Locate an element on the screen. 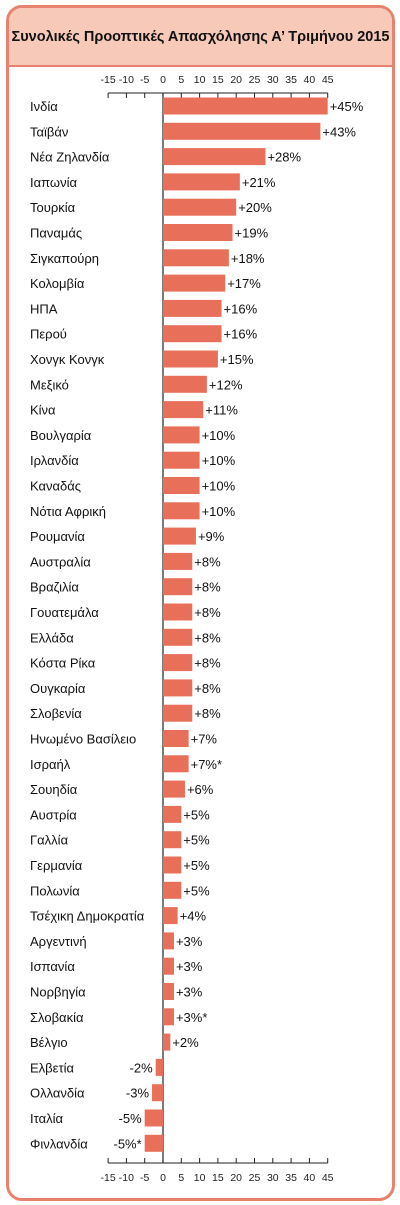  bottom-tick-label: 5 is located at coordinates (181, 1178).